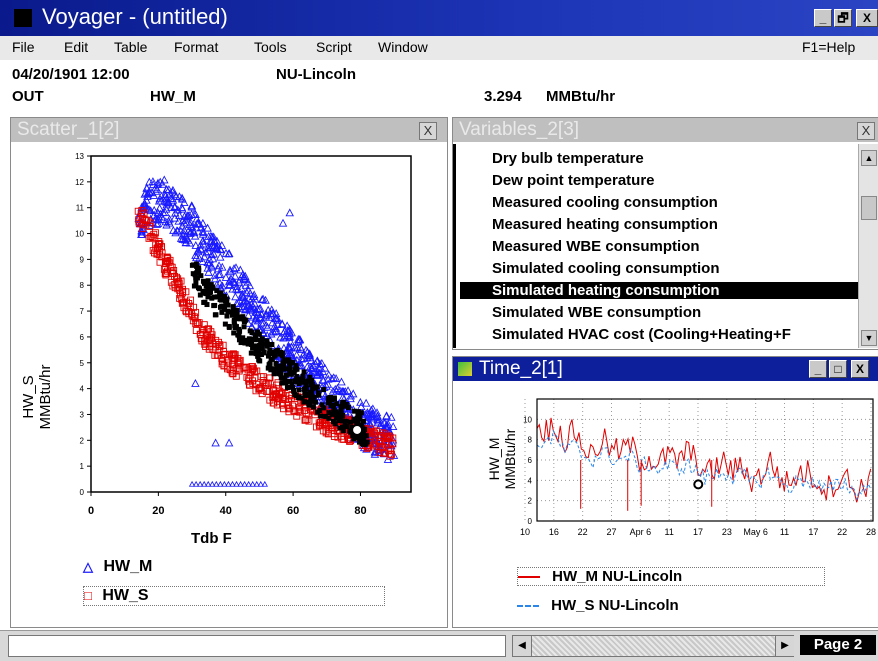 This screenshot has height=661, width=878. I want to click on time-y-label: HW_M MMBtu/hr, so click(502, 459).